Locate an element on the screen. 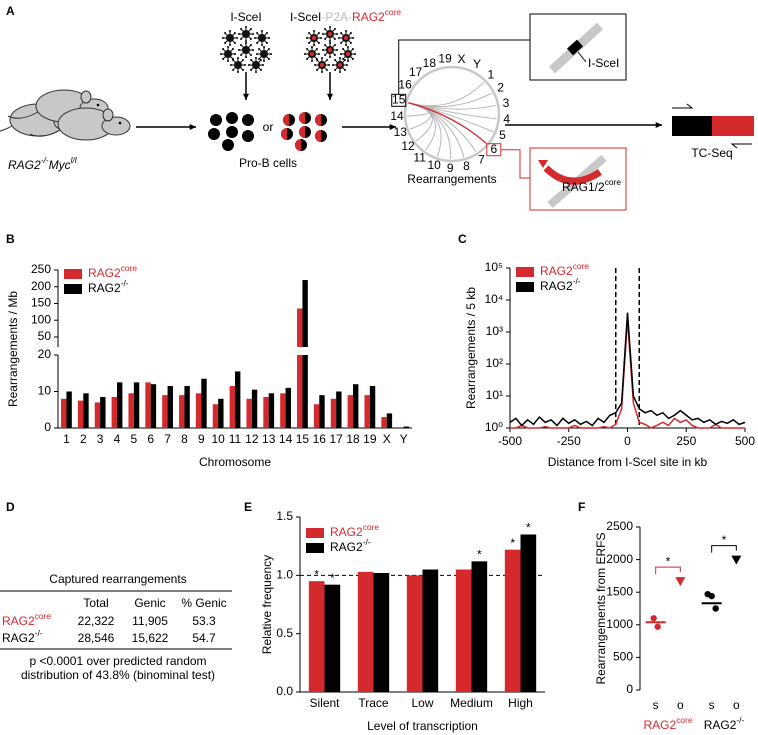  method-label: TC-Seq is located at coordinates (711, 153).